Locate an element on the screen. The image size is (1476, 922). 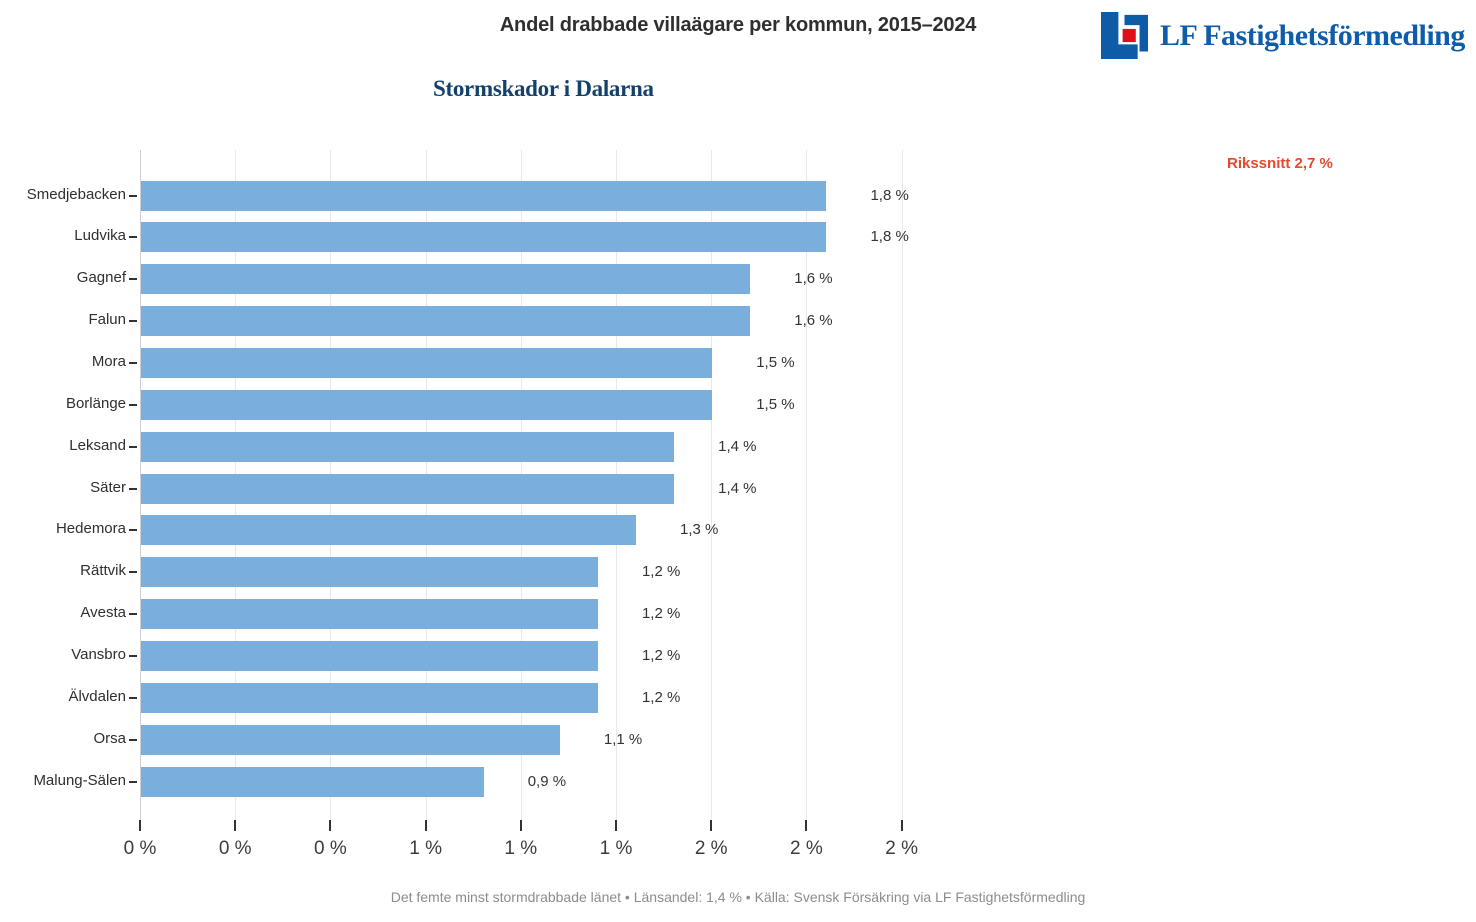
category-label: Älvdalen is located at coordinates (97, 696).